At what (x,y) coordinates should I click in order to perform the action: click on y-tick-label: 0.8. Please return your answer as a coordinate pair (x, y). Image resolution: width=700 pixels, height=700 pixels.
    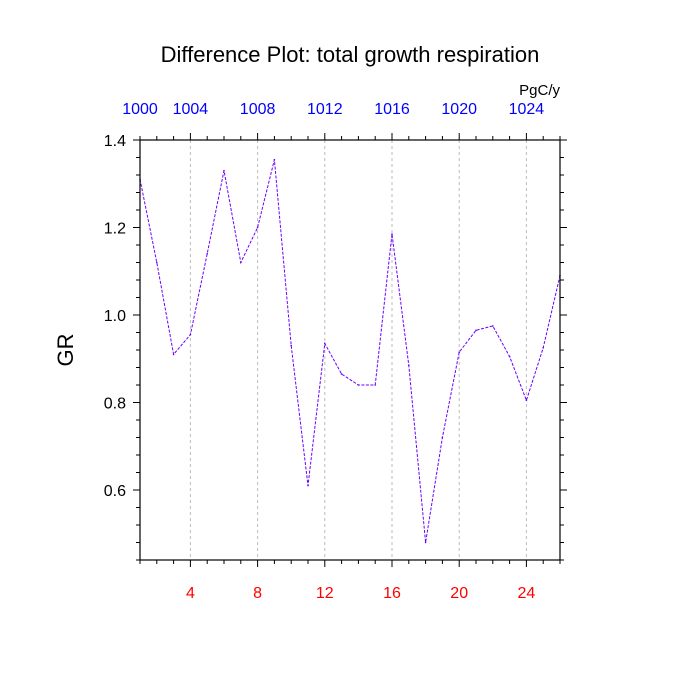
    Looking at the image, I should click on (115, 404).